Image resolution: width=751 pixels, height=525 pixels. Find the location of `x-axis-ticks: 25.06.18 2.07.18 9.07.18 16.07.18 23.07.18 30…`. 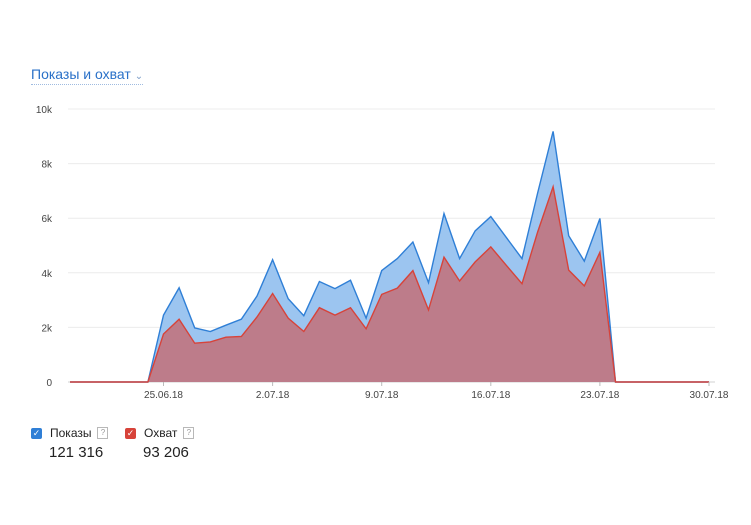

x-axis-ticks: 25.06.18 2.07.18 9.07.18 16.07.18 23.07.18 30… is located at coordinates (436, 391).